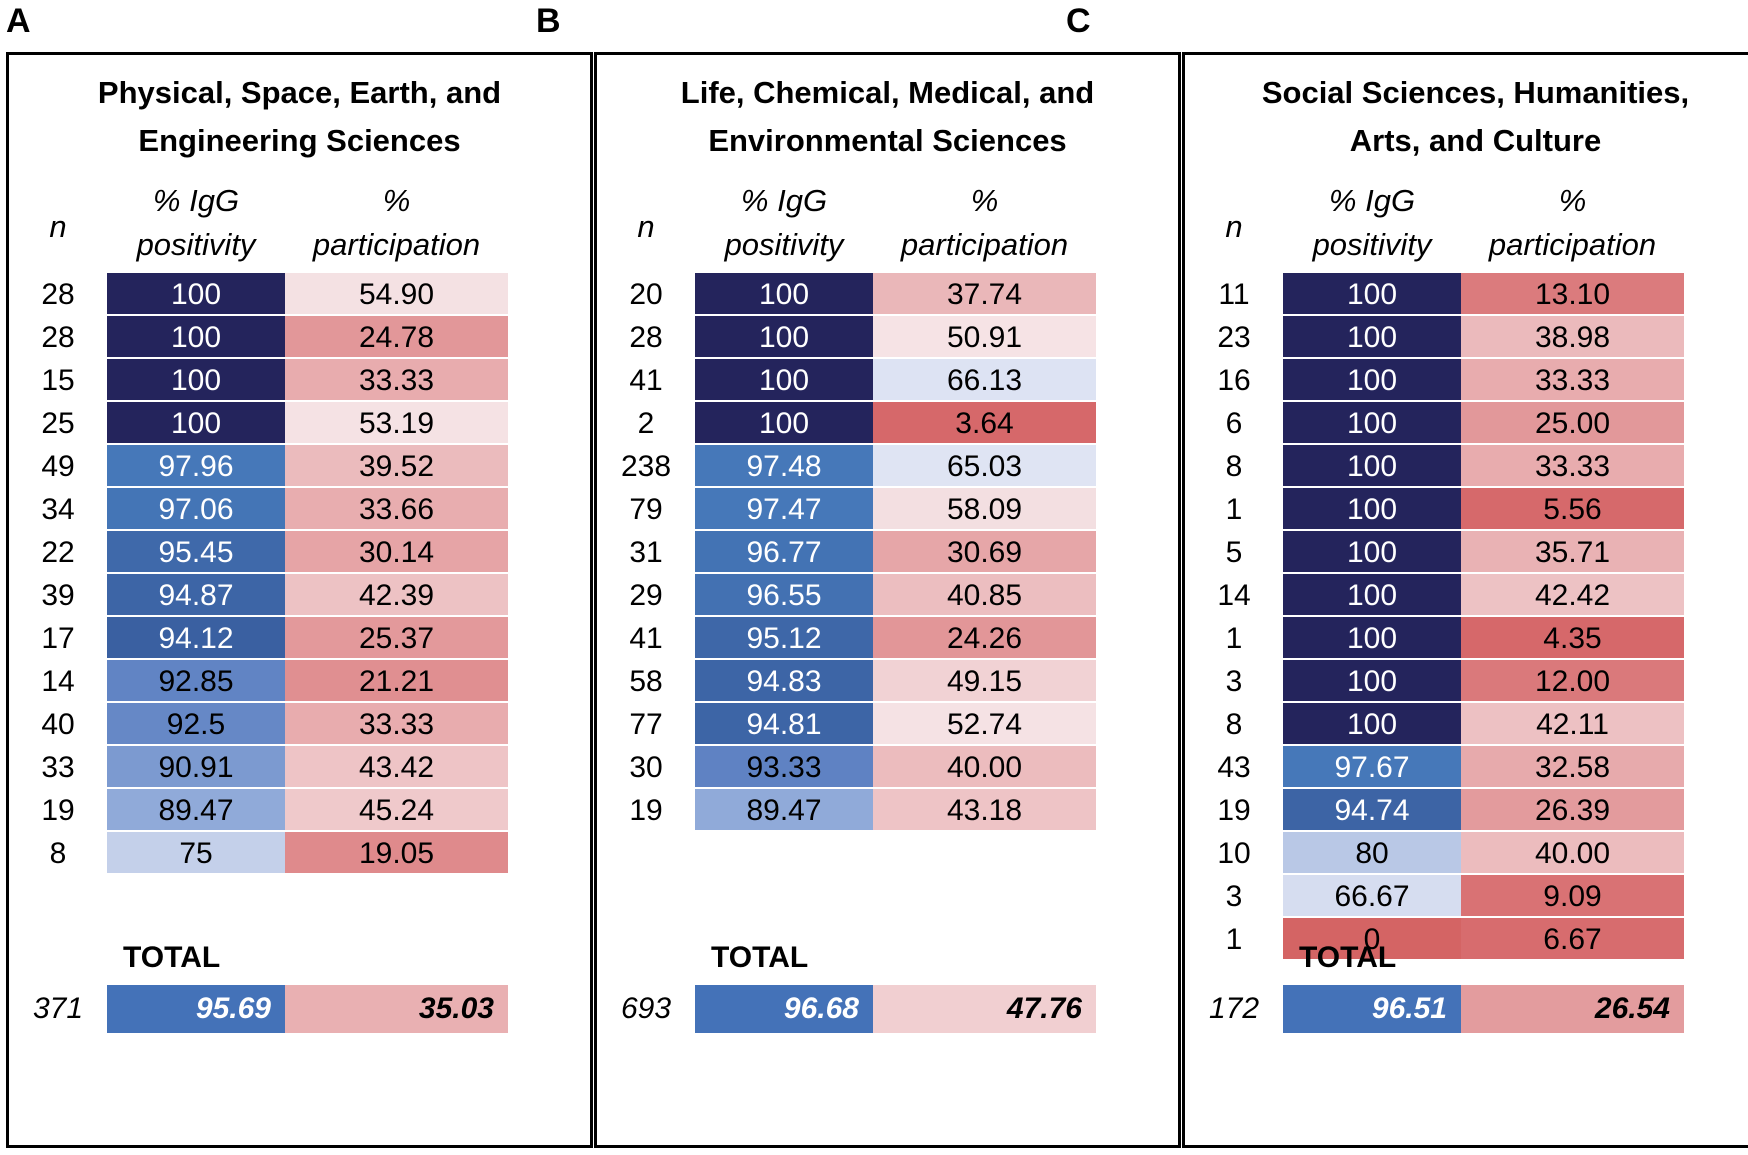 The width and height of the screenshot is (1748, 1155). Describe the element at coordinates (58, 638) in the screenshot. I see `n-cell: 17` at that location.